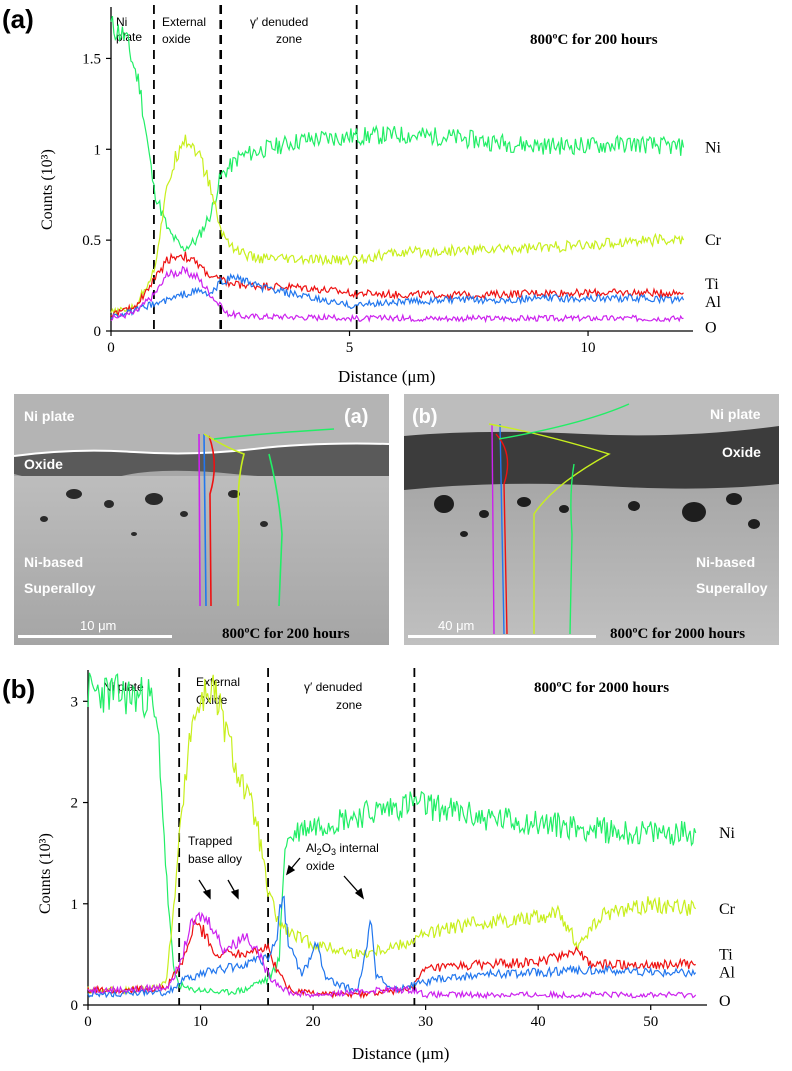  What do you see at coordinates (176, 39) in the screenshot?
I see `region-a-oxide: oxide` at bounding box center [176, 39].